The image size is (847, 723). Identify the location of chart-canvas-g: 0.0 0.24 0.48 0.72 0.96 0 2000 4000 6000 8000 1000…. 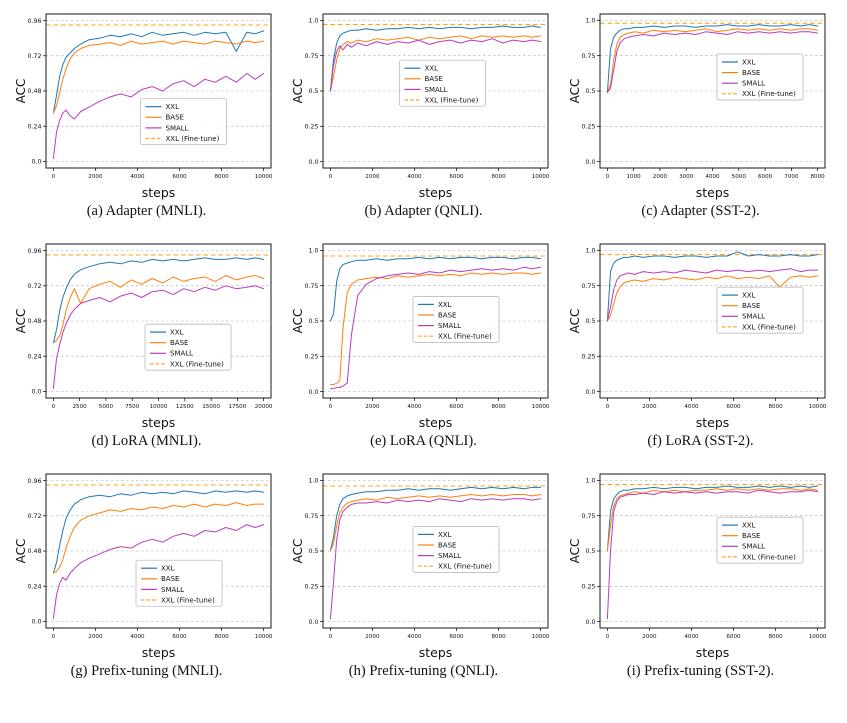
(144, 566).